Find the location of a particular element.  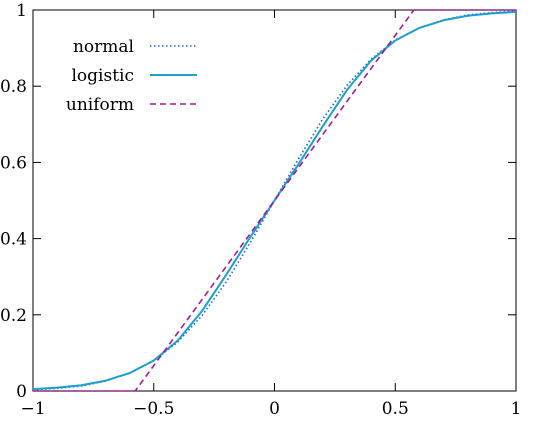

legend: normal logistic uniform is located at coordinates (131, 76).